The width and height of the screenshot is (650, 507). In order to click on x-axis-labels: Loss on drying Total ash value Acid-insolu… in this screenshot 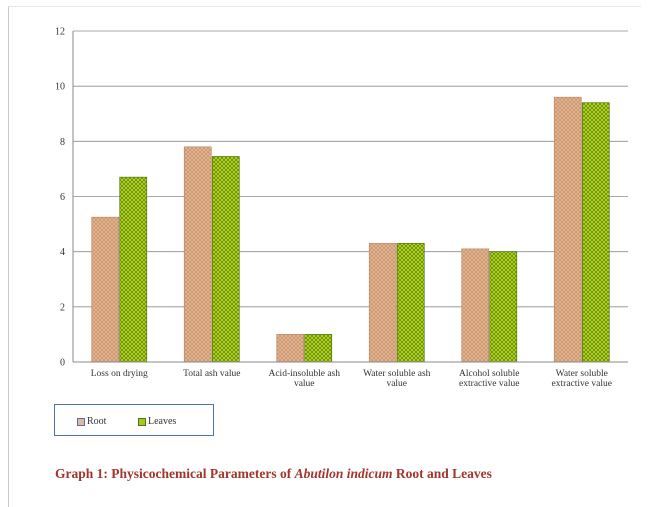, I will do `click(351, 379)`.